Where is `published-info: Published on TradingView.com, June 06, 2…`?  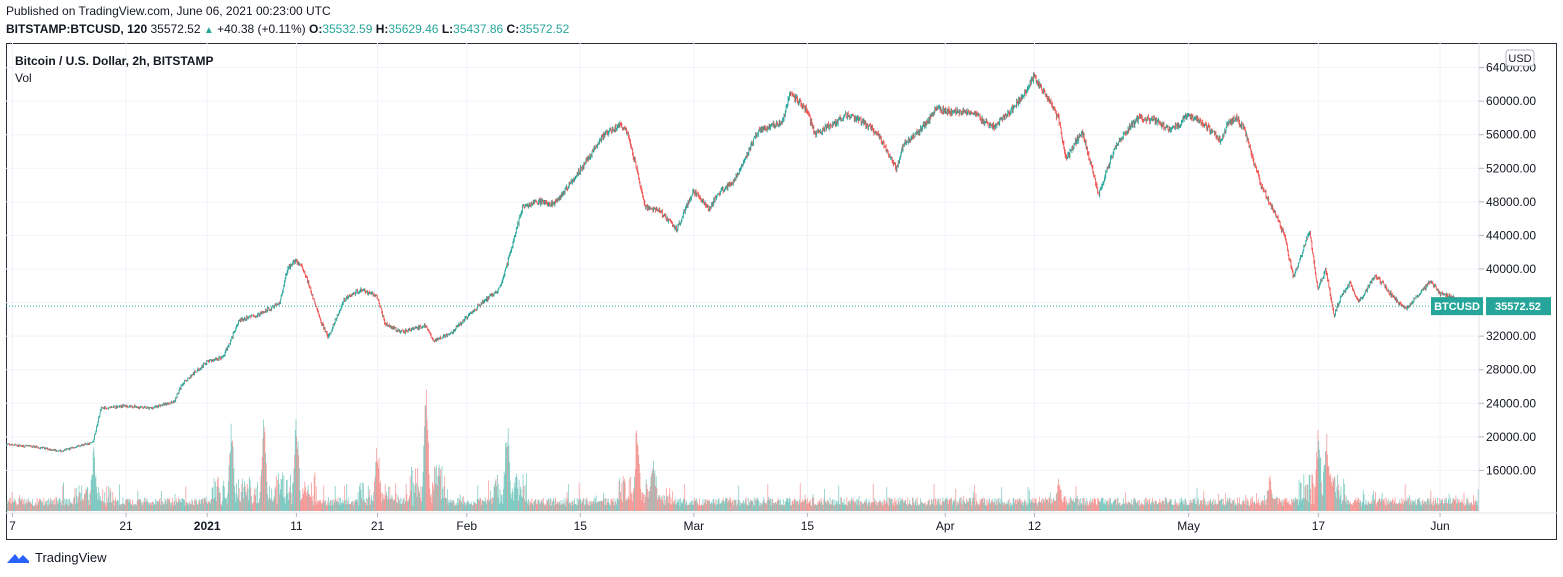
published-info: Published on TradingView.com, June 06, 2… is located at coordinates (168, 11).